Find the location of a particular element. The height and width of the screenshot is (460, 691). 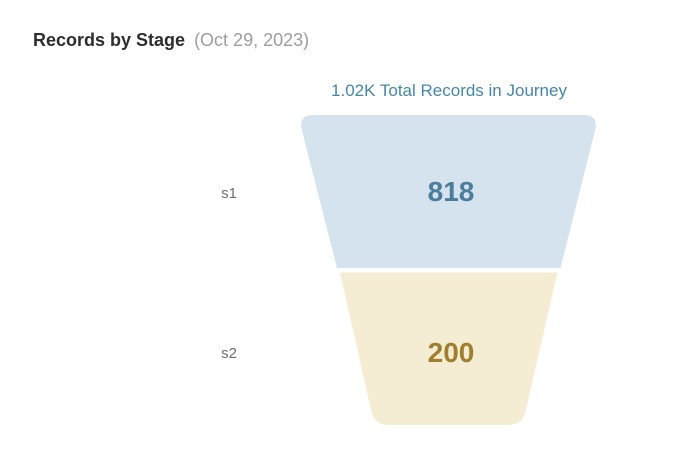

funnel-stage-s2-shape is located at coordinates (449, 349).